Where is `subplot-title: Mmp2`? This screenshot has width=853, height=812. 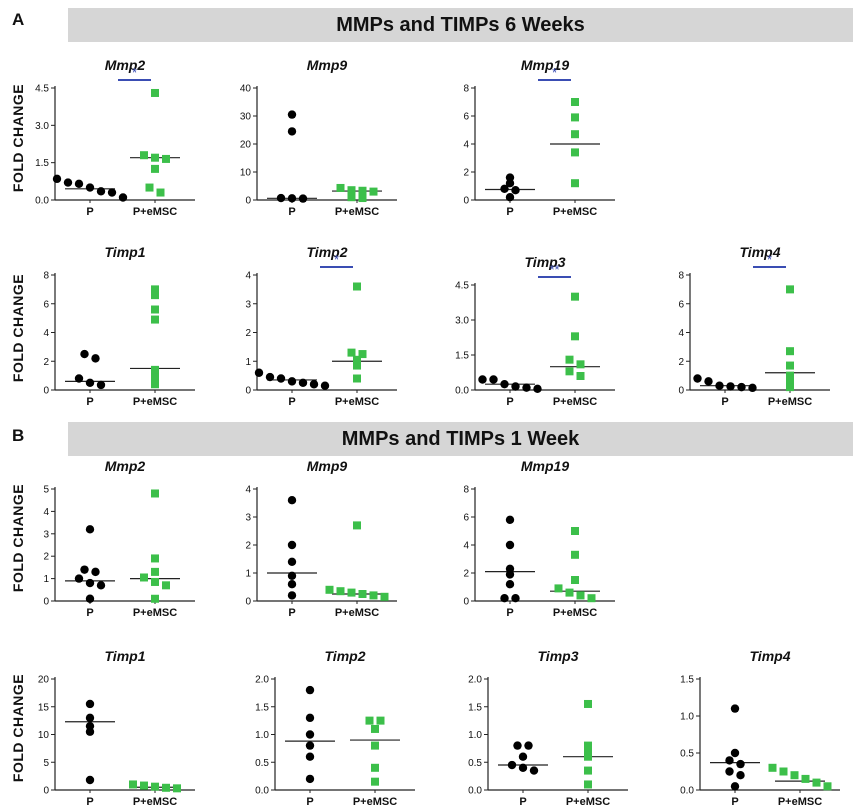 subplot-title: Mmp2 is located at coordinates (125, 466).